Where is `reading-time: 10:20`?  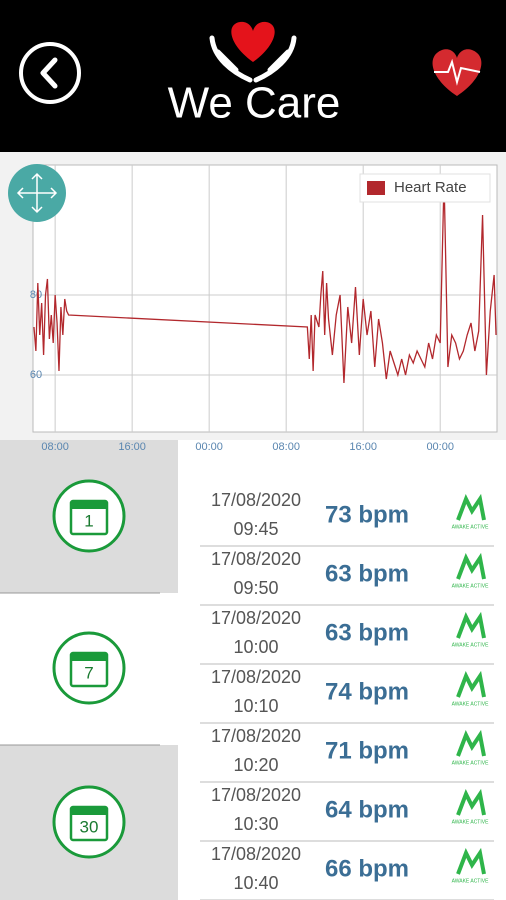
reading-time: 10:20 is located at coordinates (255, 765).